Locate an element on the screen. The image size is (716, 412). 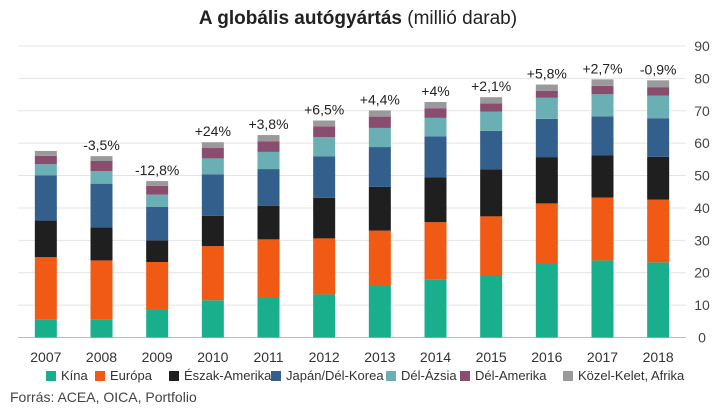
legend-label: Észak-Amerika is located at coordinates (228, 375).